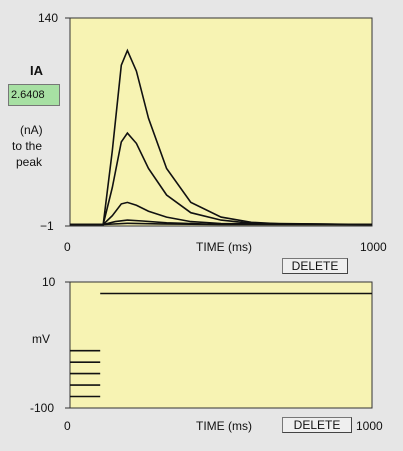 The image size is (403, 451). What do you see at coordinates (31, 130) in the screenshot?
I see `measure-unit: (nA)` at bounding box center [31, 130].